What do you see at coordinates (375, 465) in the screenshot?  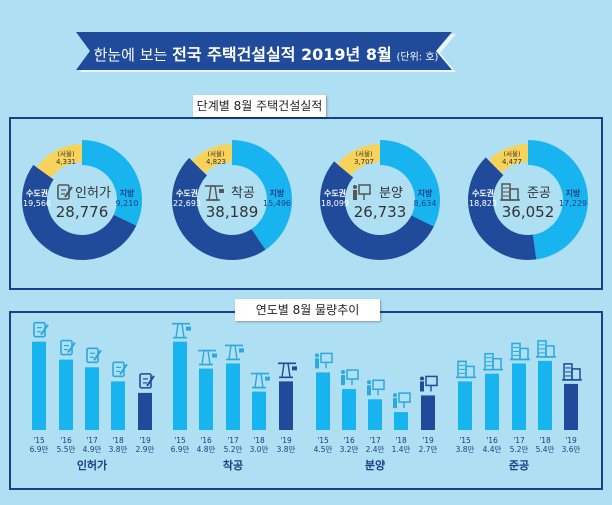 I see `group-title: 분양` at bounding box center [375, 465].